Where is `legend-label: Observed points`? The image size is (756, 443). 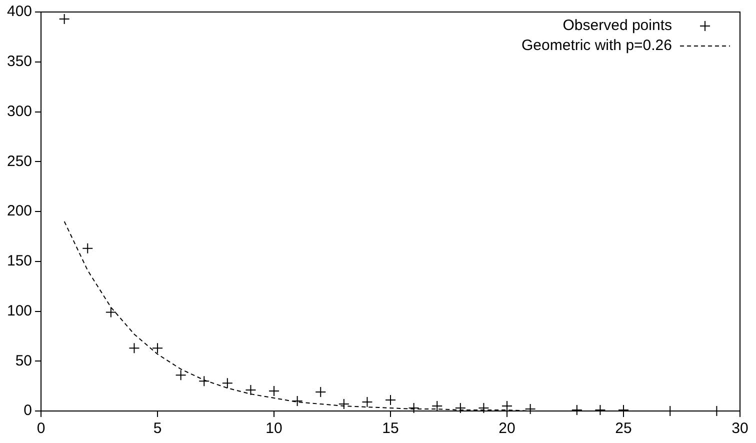
legend-label: Observed points is located at coordinates (617, 25).